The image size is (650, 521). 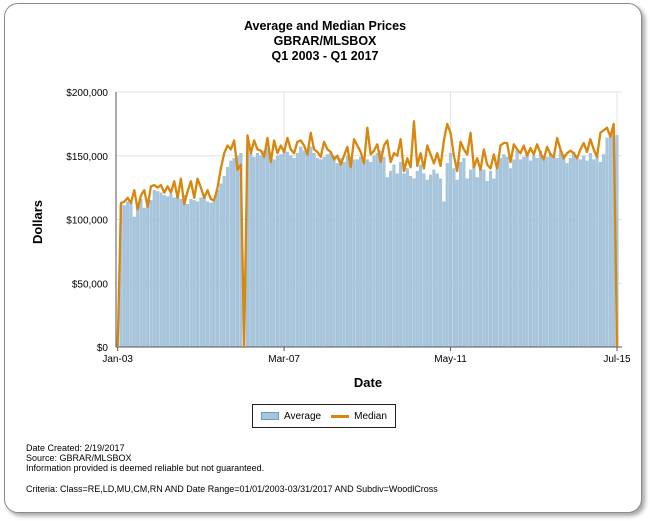 I want to click on legend-item-median: Median, so click(x=359, y=416).